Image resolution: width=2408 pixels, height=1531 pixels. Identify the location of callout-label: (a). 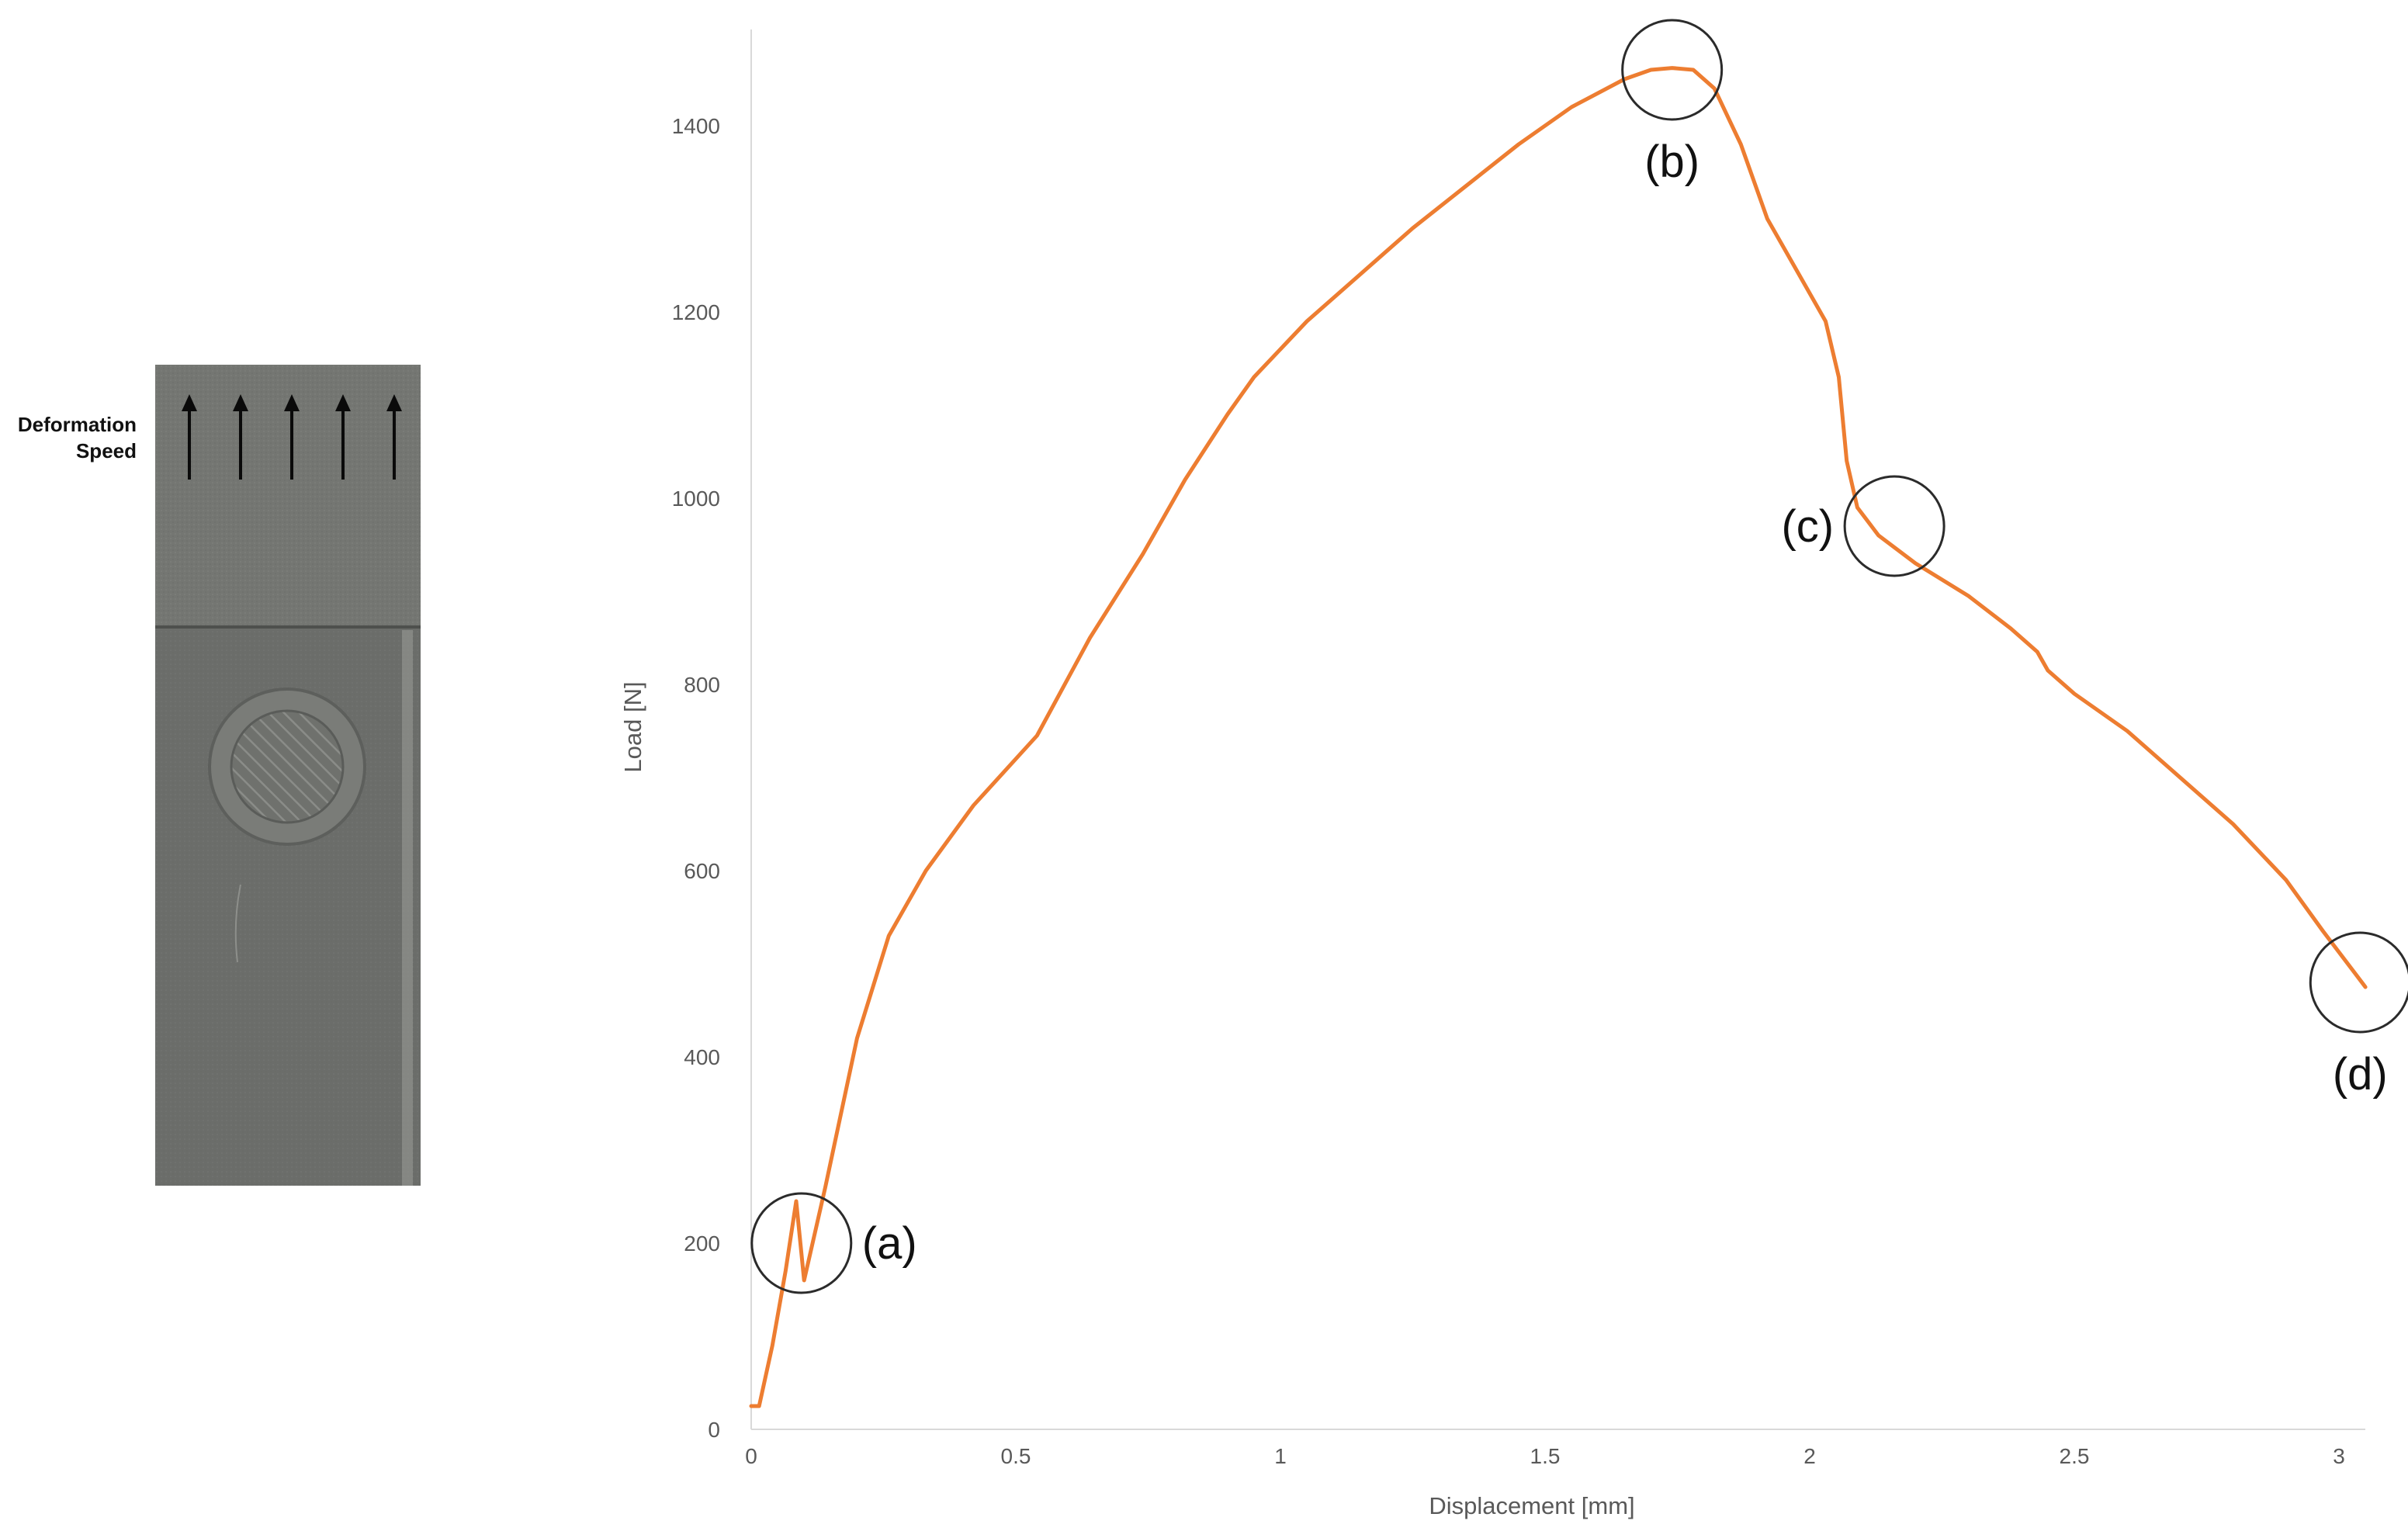
(890, 1243).